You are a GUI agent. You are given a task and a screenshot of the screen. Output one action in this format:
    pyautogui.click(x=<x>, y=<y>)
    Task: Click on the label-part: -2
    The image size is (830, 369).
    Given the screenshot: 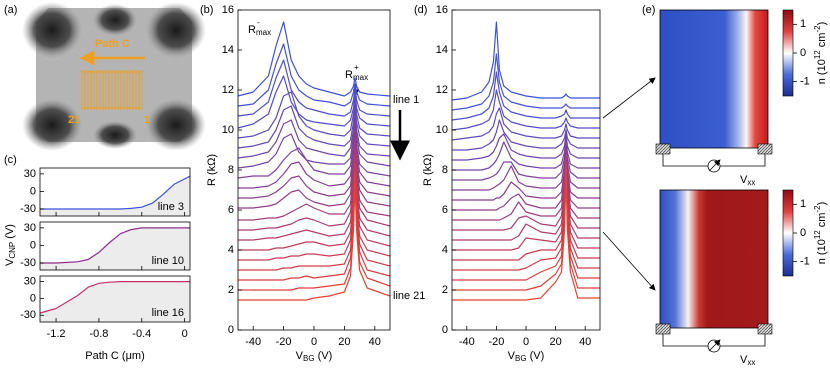 What is the action you would take?
    pyautogui.click(x=817, y=29)
    